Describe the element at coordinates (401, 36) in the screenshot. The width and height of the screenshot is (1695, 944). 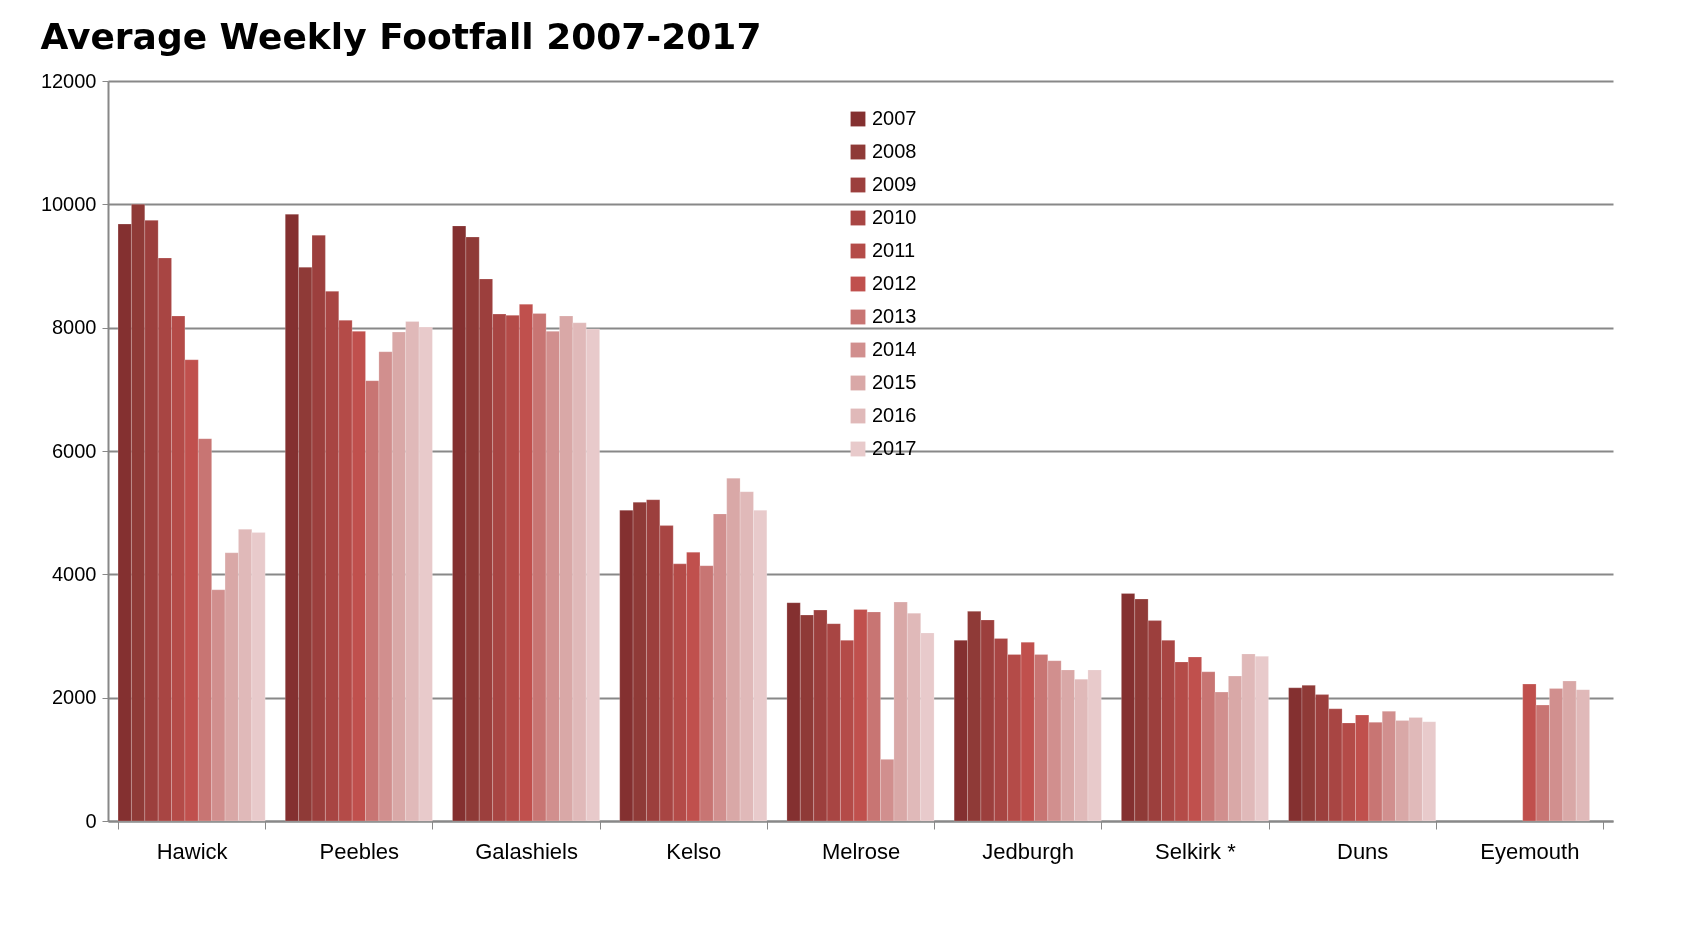
I see `chart-title: Average Weekly Footfall 2007-2017` at that location.